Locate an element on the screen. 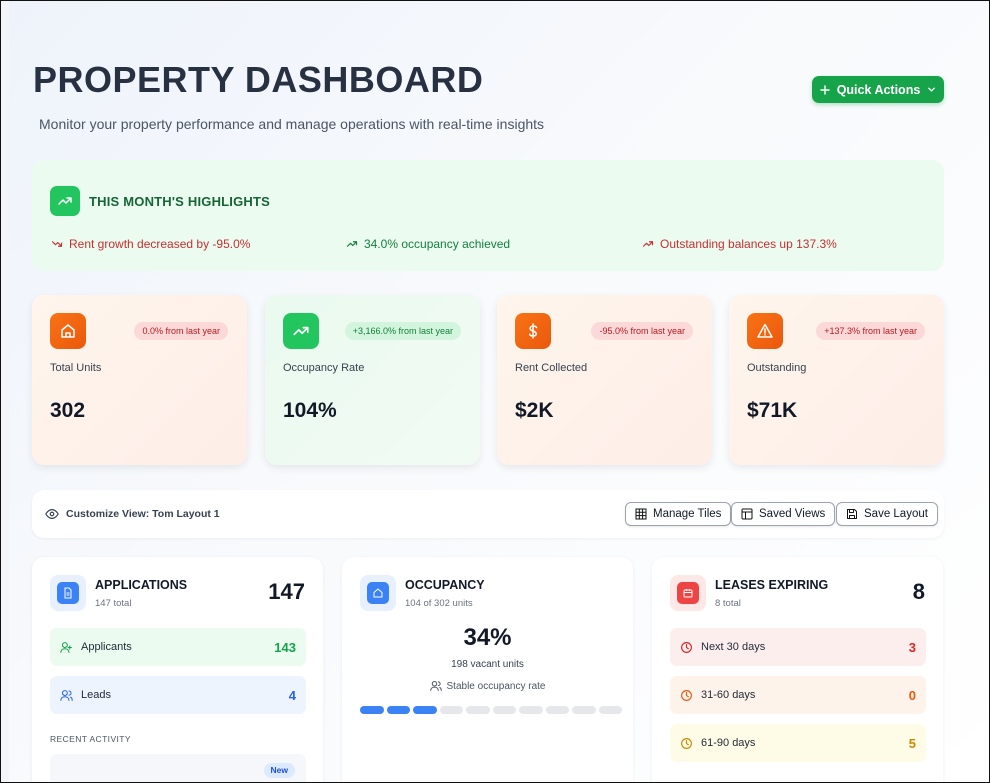  highlight-outstanding: Outstanding balances up 137.3% is located at coordinates (739, 244).